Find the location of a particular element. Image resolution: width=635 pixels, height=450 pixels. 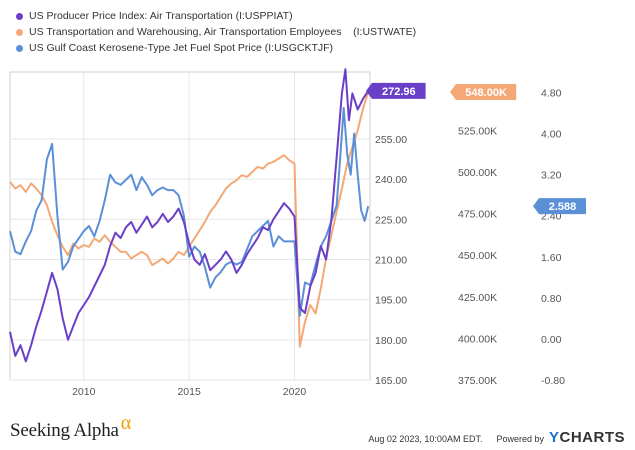

y-tick-label-jetfuel: 0.00 is located at coordinates (551, 340).